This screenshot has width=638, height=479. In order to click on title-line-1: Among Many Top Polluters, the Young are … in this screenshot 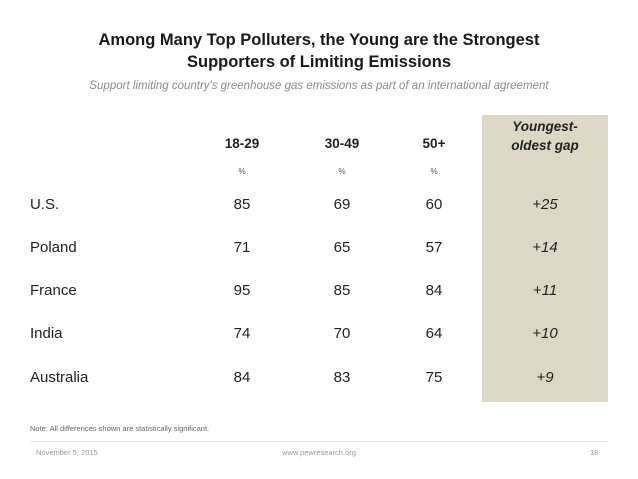, I will do `click(319, 40)`.